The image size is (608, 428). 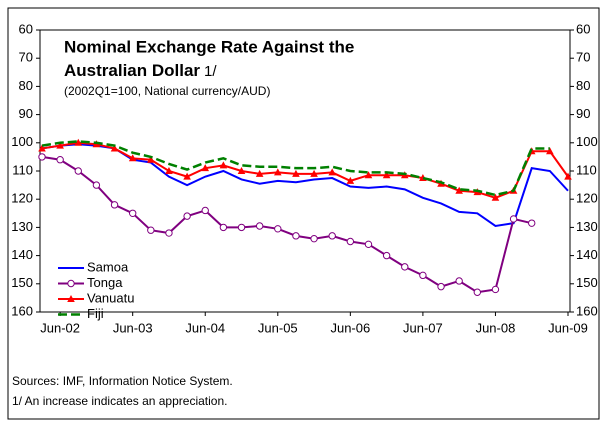 I want to click on x-tick-label: Jun-07, so click(x=423, y=327).